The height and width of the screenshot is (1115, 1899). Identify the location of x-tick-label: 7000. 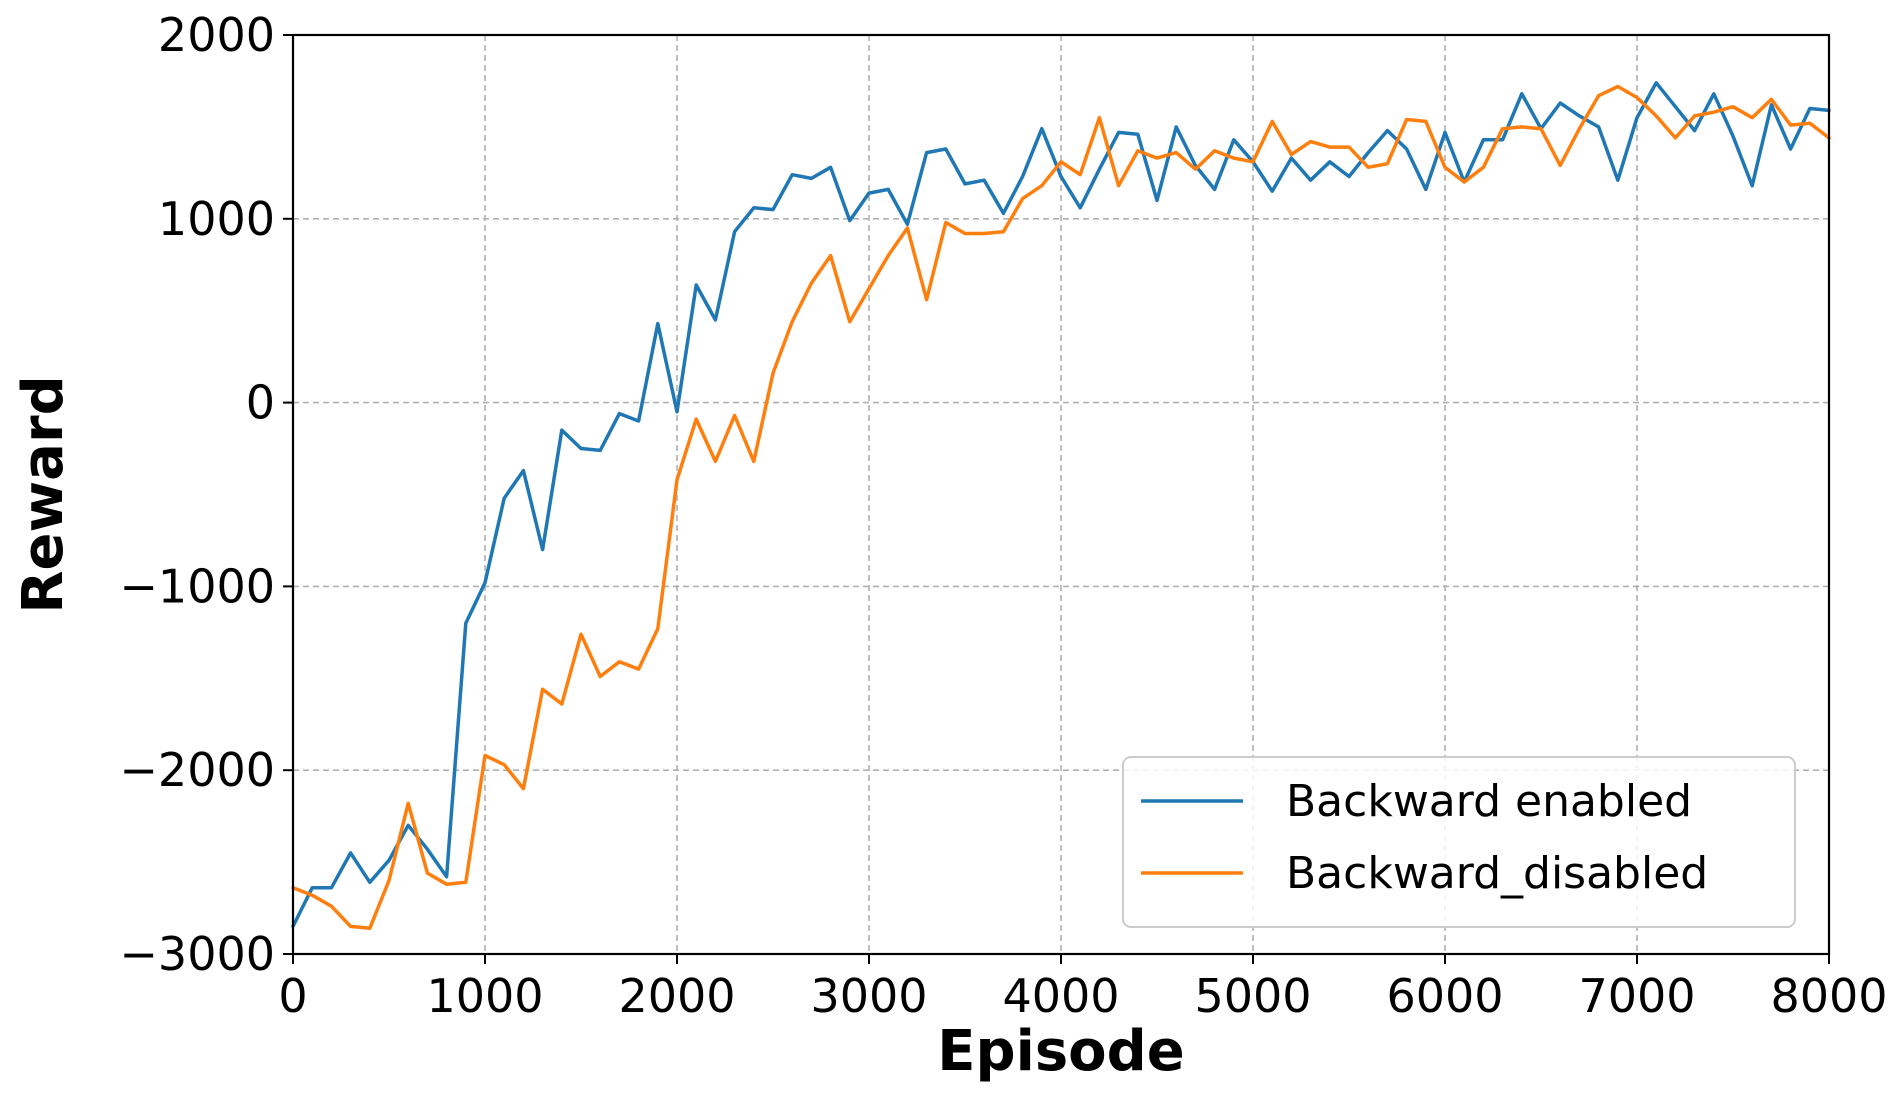
(1636, 996).